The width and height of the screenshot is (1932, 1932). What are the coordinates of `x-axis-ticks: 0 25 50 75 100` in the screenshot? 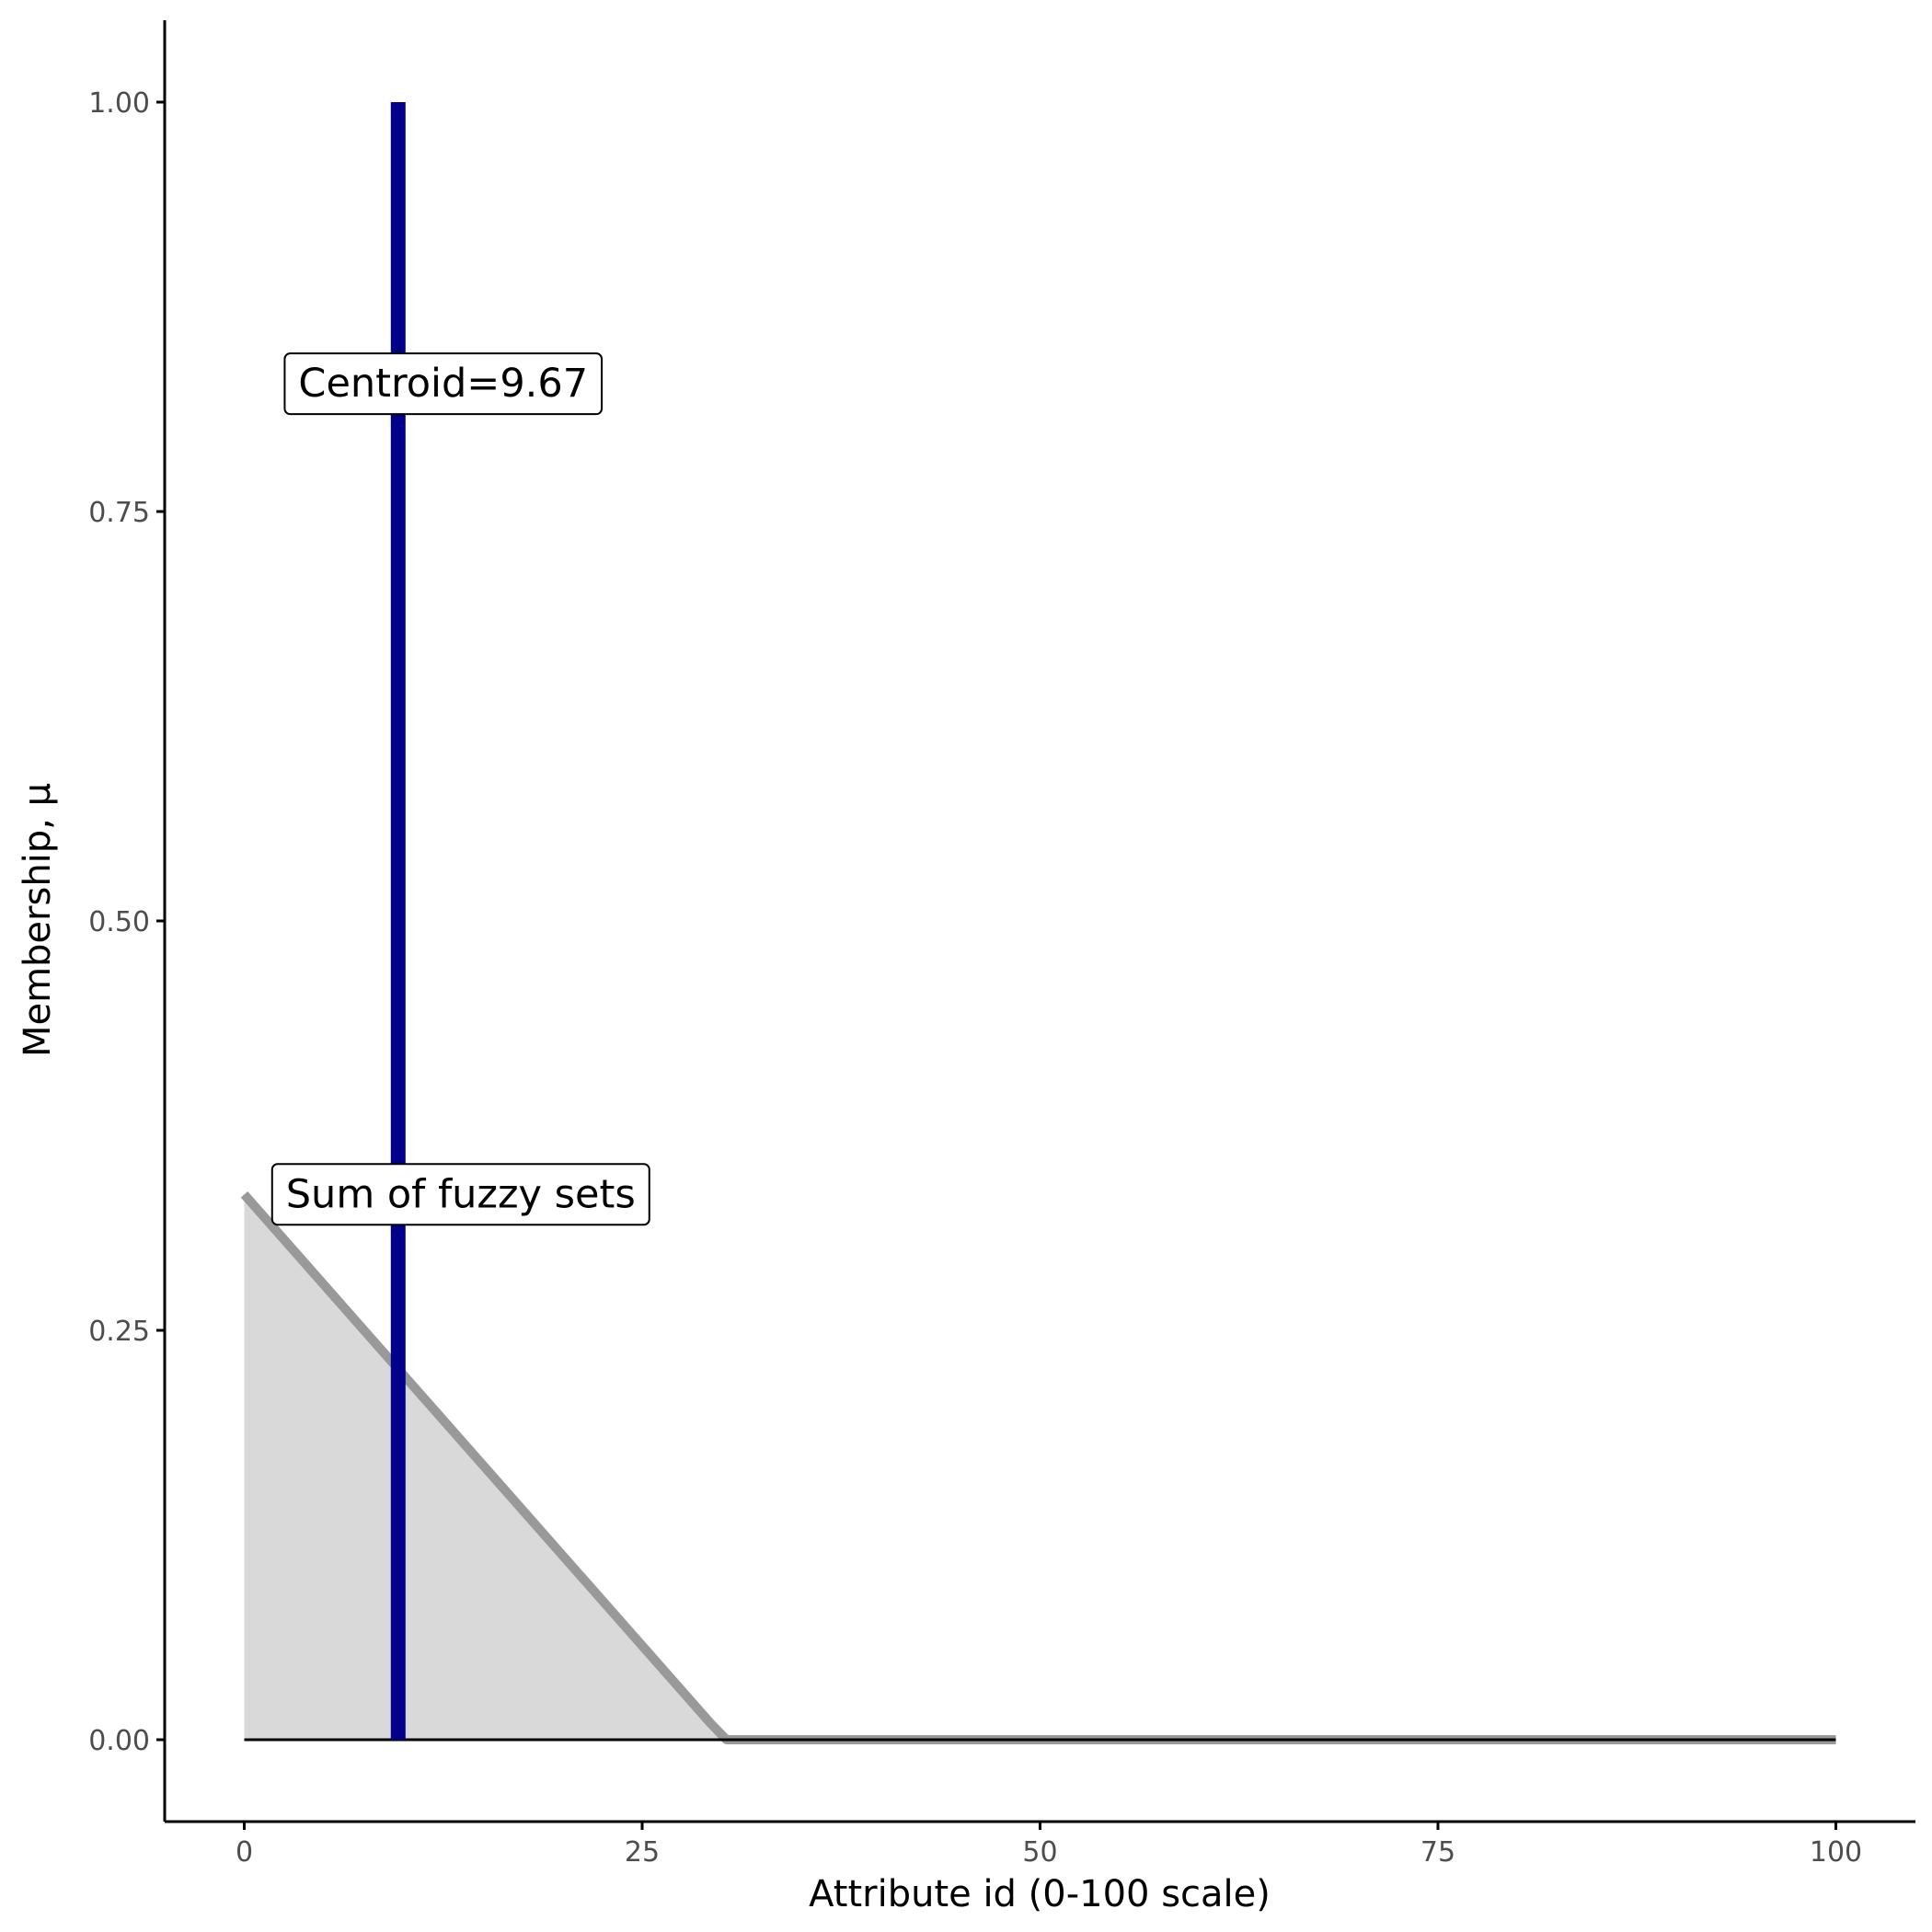 It's located at (1049, 1845).